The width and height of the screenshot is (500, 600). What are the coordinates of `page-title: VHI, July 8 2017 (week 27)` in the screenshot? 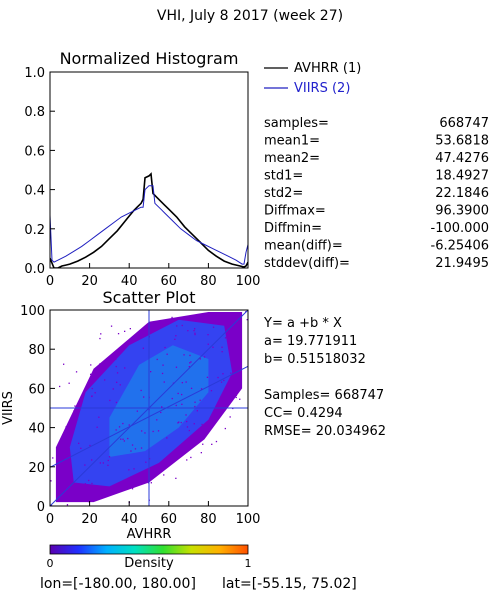 It's located at (250, 16).